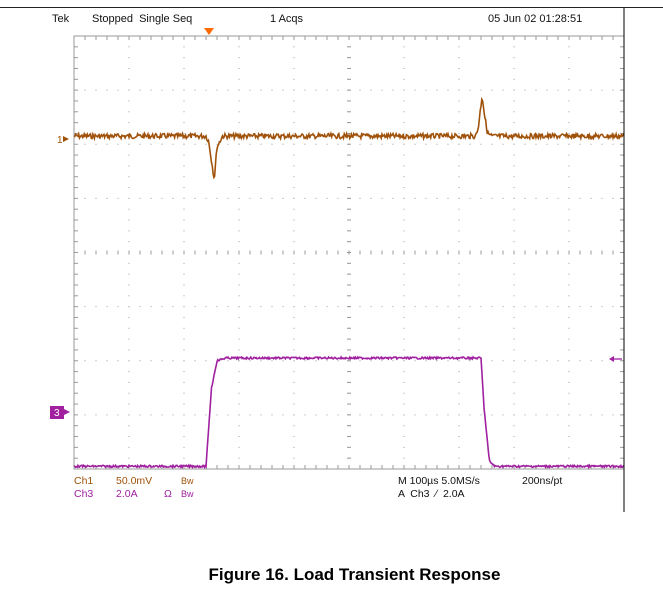  I want to click on ch1-scale: 50.0mV, so click(134, 481).